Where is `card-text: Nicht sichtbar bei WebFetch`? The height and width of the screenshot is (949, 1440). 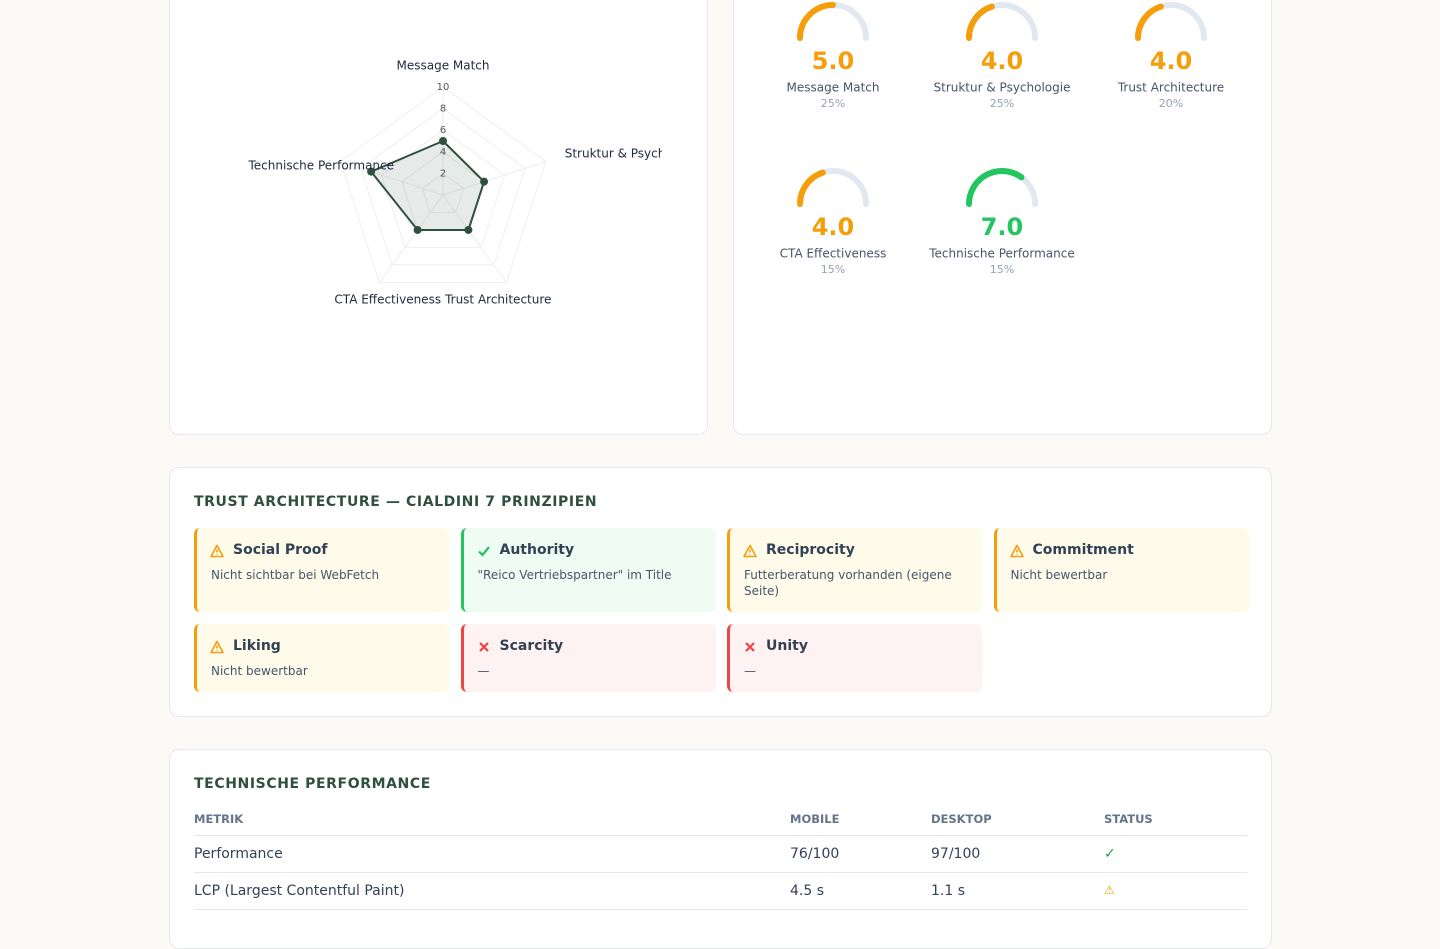 card-text: Nicht sichtbar bei WebFetch is located at coordinates (295, 575).